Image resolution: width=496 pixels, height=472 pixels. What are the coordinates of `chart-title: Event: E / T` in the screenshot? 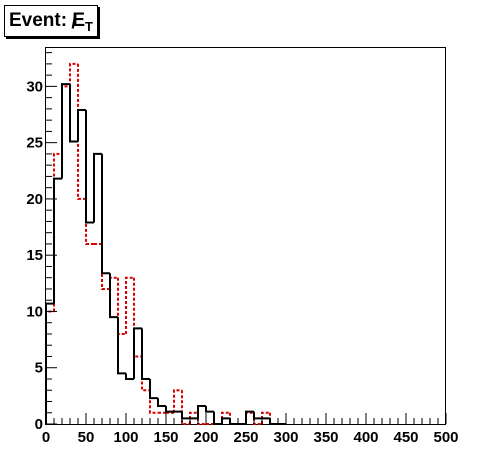 It's located at (51, 21).